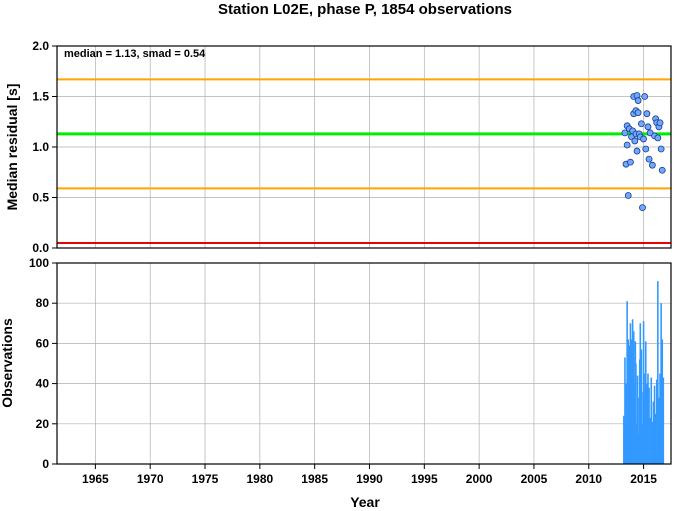 Image resolution: width=677 pixels, height=511 pixels. Describe the element at coordinates (135, 54) in the screenshot. I see `residual-annotation: median = 1.13, smad = 0.54` at that location.